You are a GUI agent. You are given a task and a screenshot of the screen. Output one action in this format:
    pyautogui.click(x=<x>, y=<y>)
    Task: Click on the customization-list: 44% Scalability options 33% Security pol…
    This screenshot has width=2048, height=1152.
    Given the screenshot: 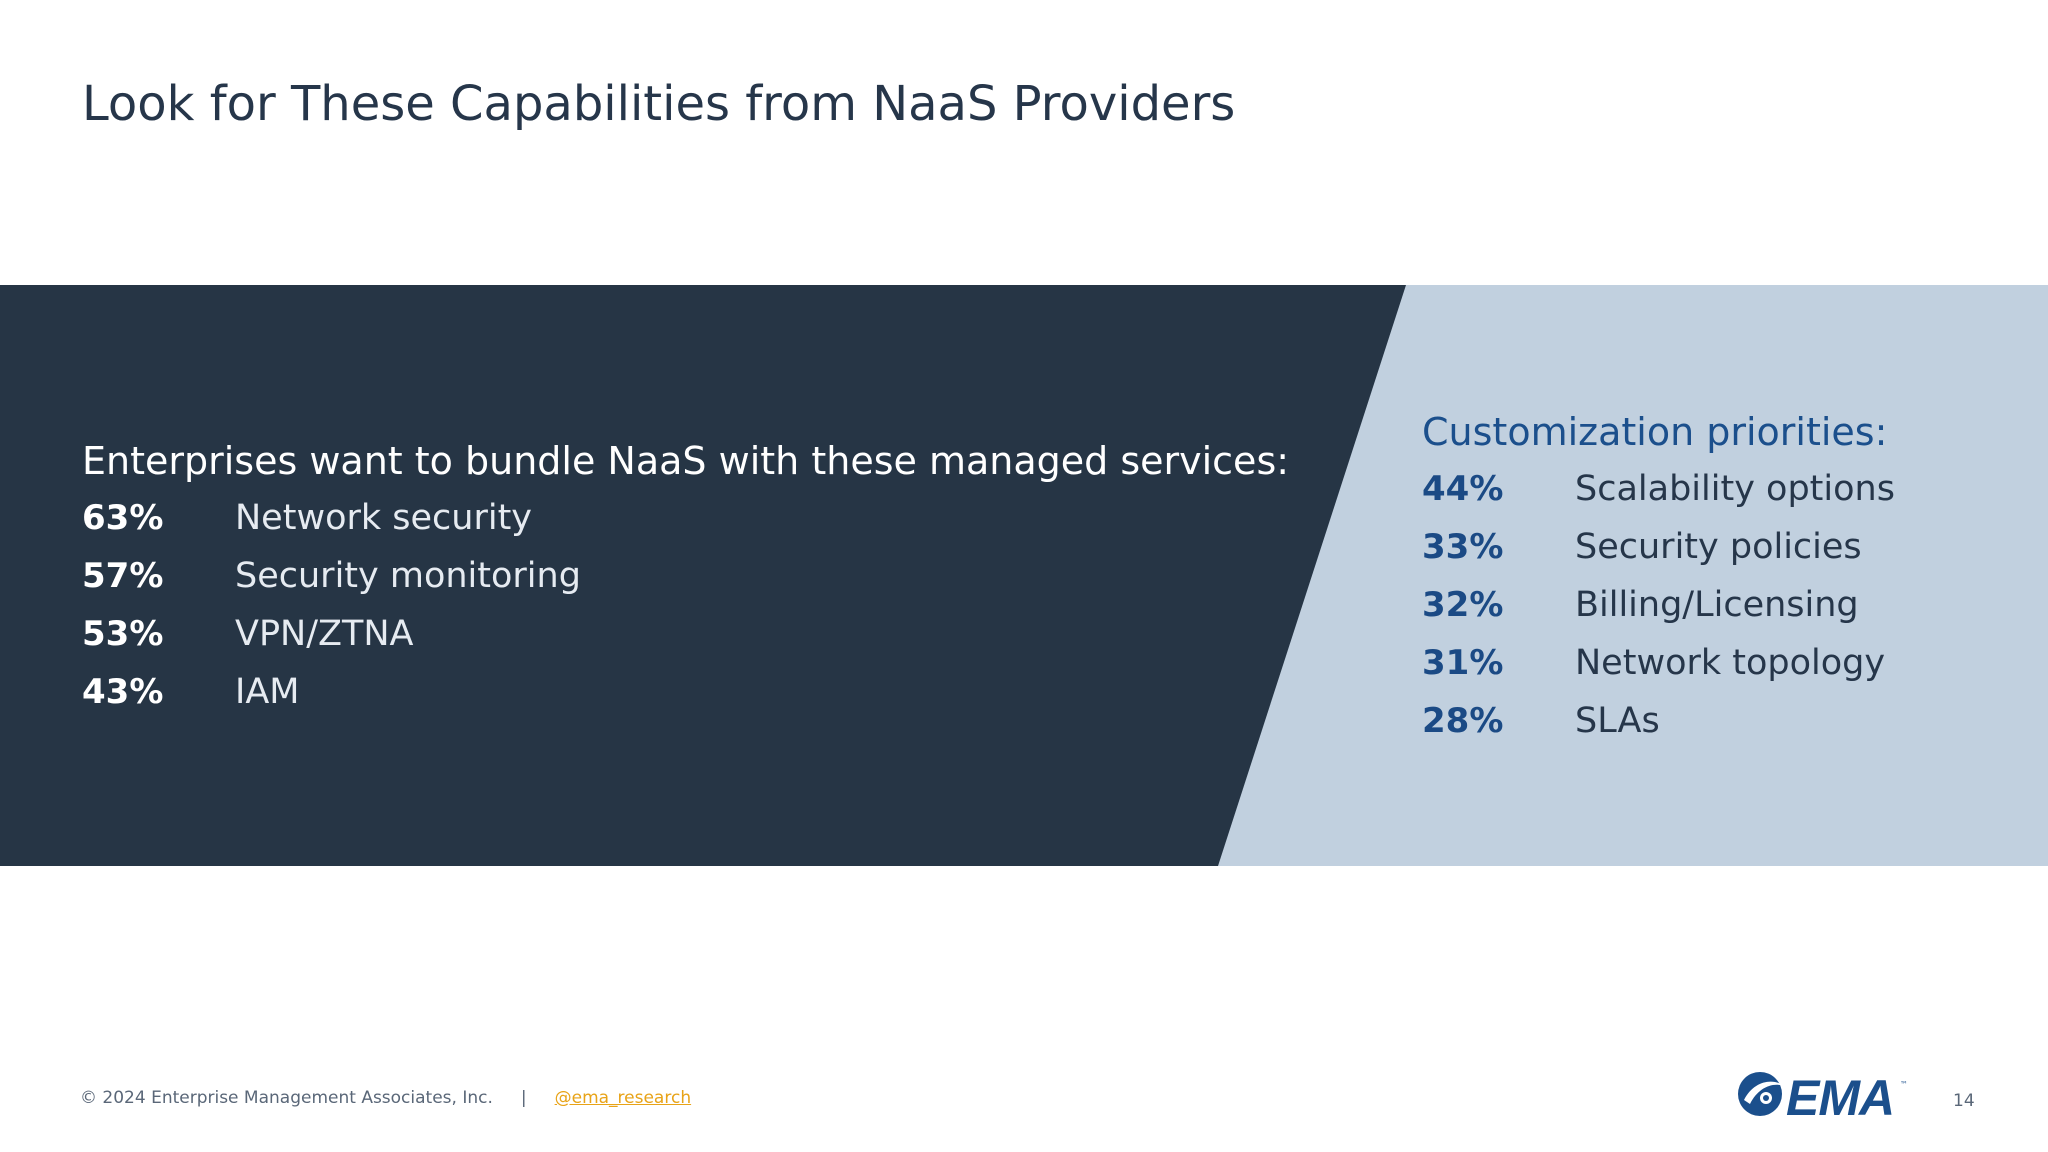 What is the action you would take?
    pyautogui.click(x=1722, y=605)
    